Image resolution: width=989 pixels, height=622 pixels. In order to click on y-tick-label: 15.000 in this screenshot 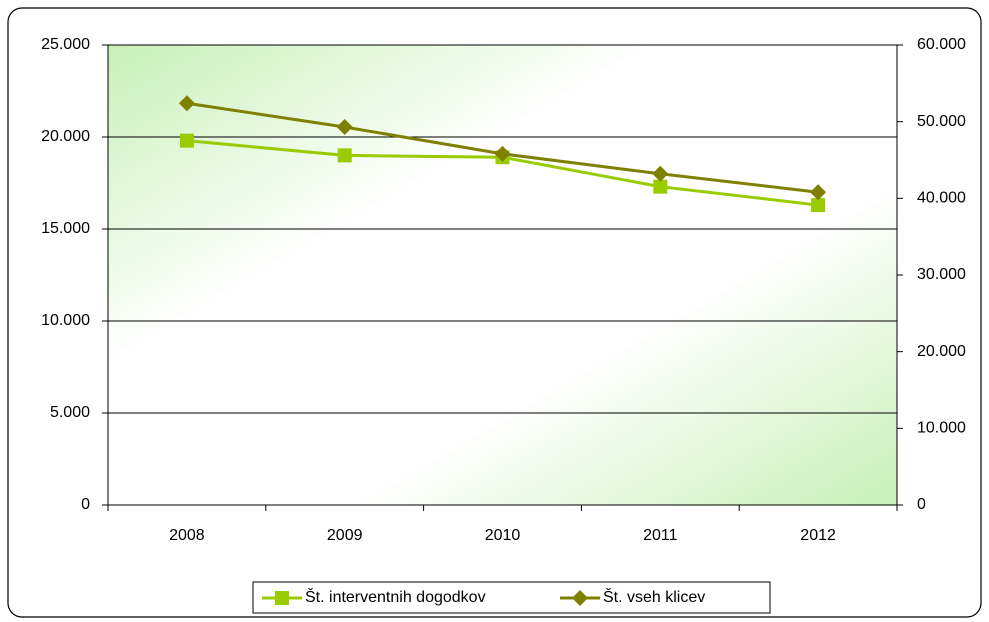, I will do `click(65, 228)`.